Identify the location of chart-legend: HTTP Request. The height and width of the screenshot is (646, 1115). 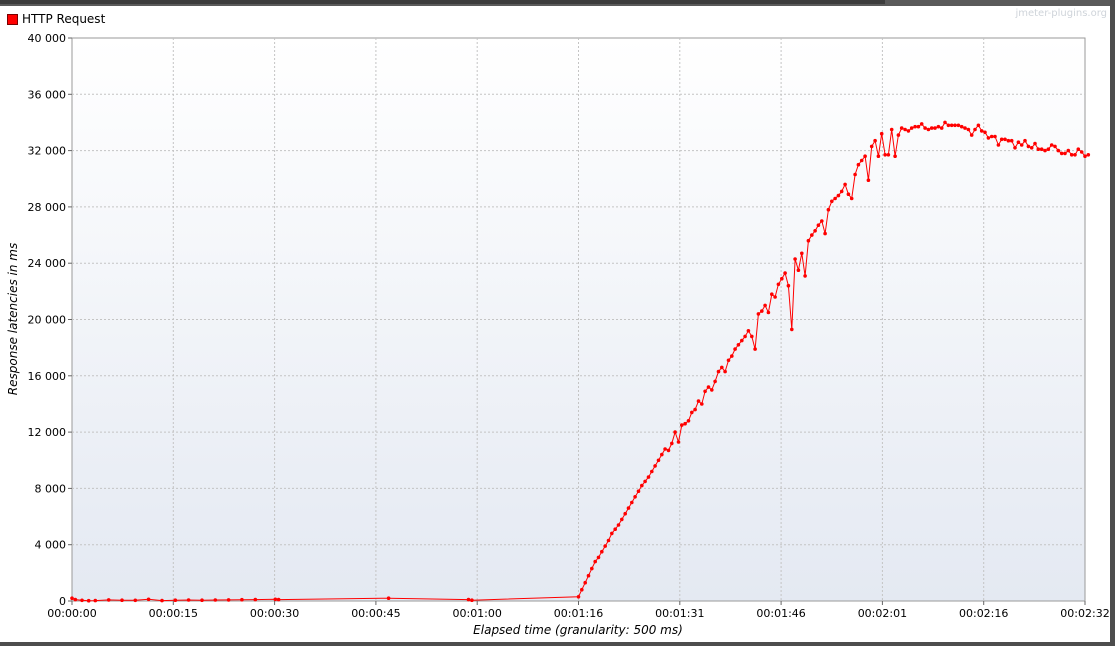
(56, 19).